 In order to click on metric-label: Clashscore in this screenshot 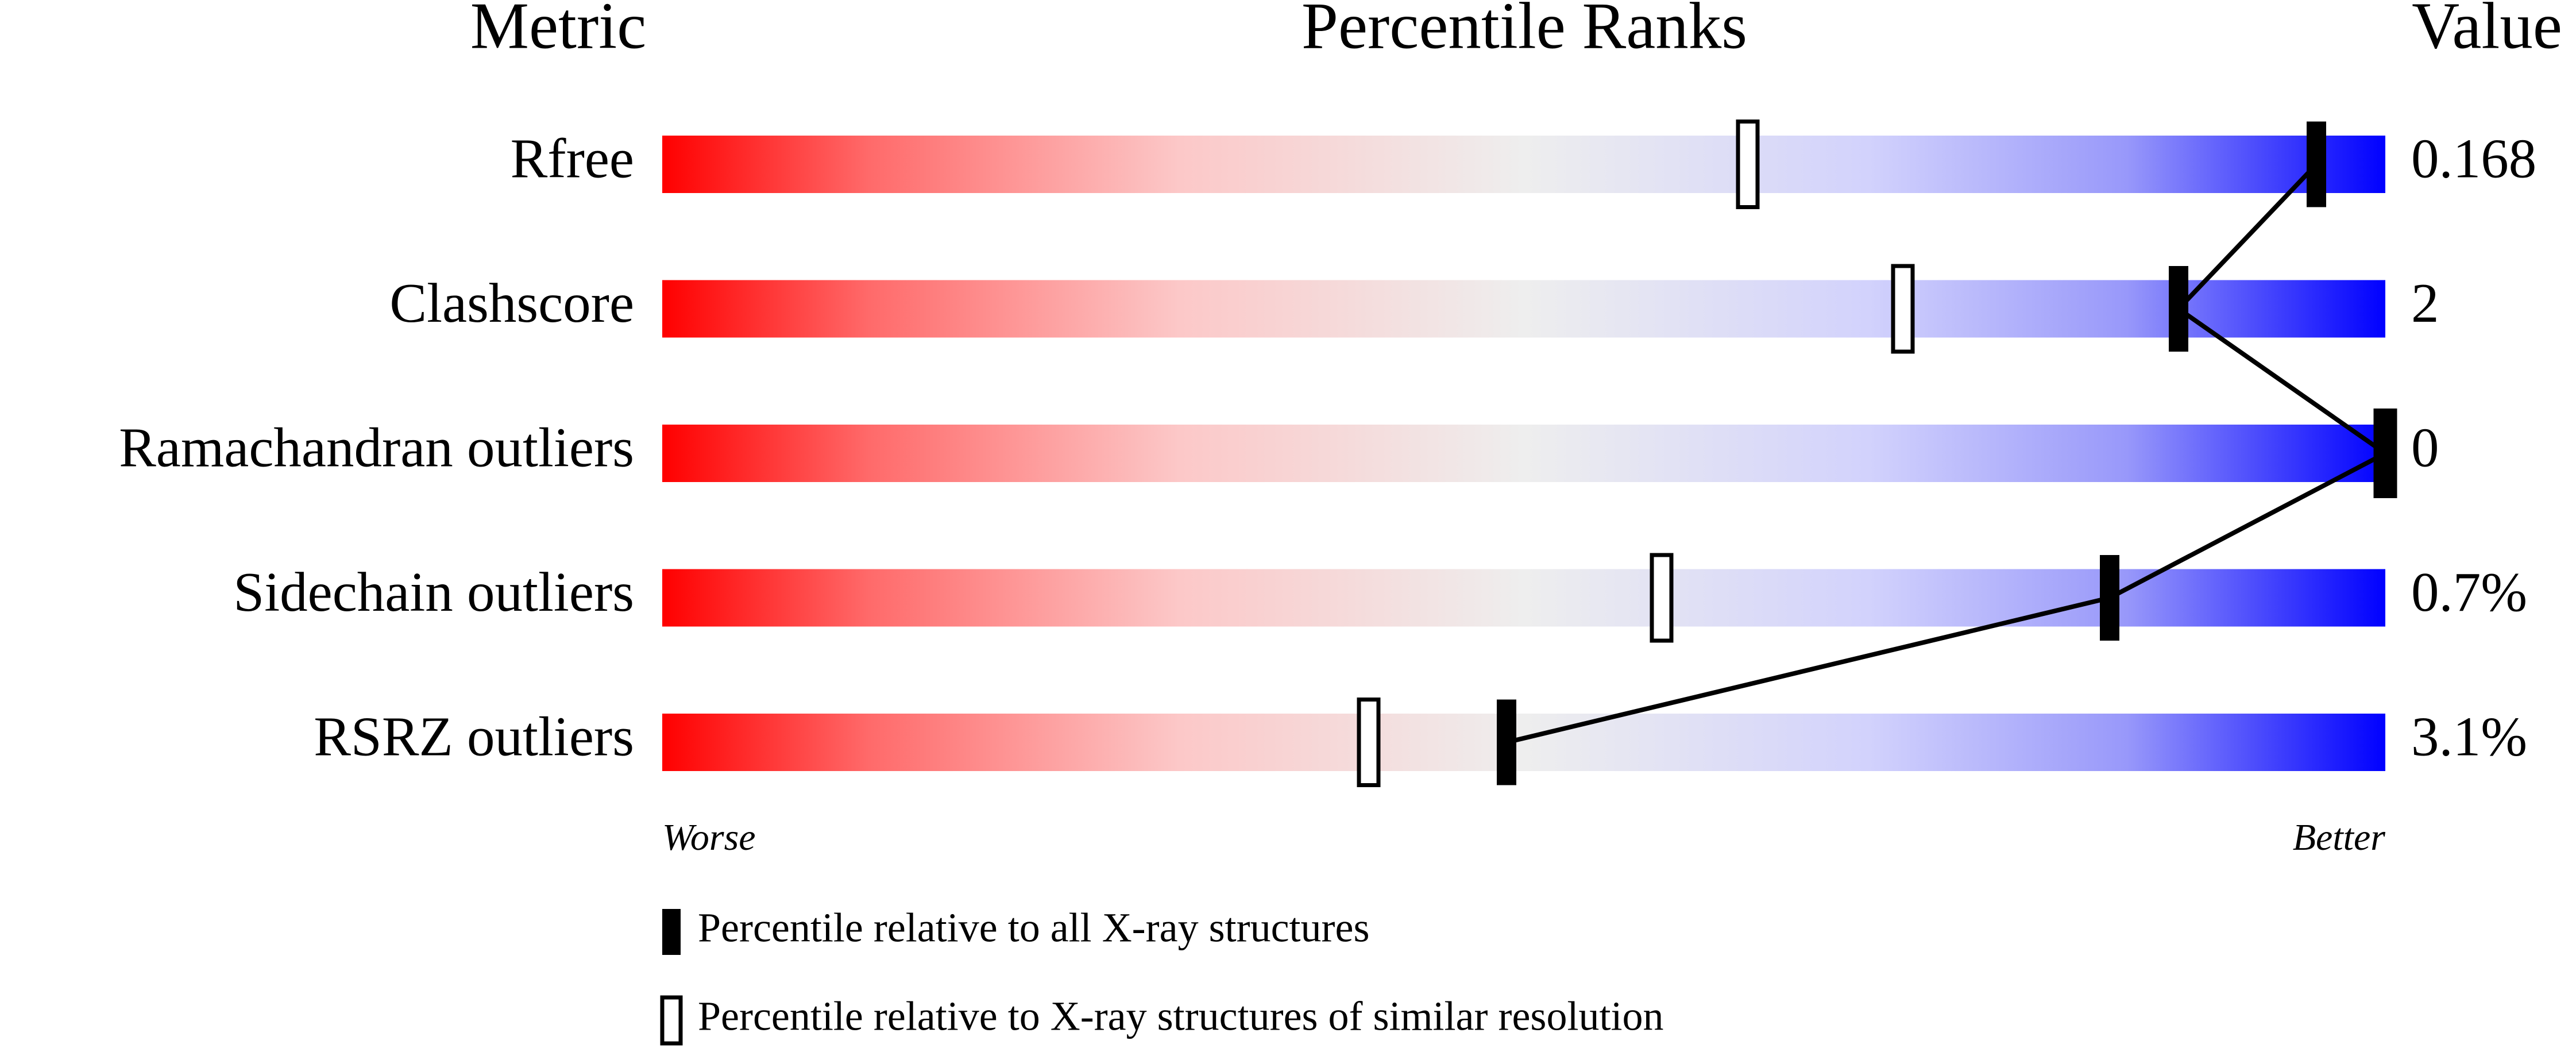, I will do `click(511, 303)`.